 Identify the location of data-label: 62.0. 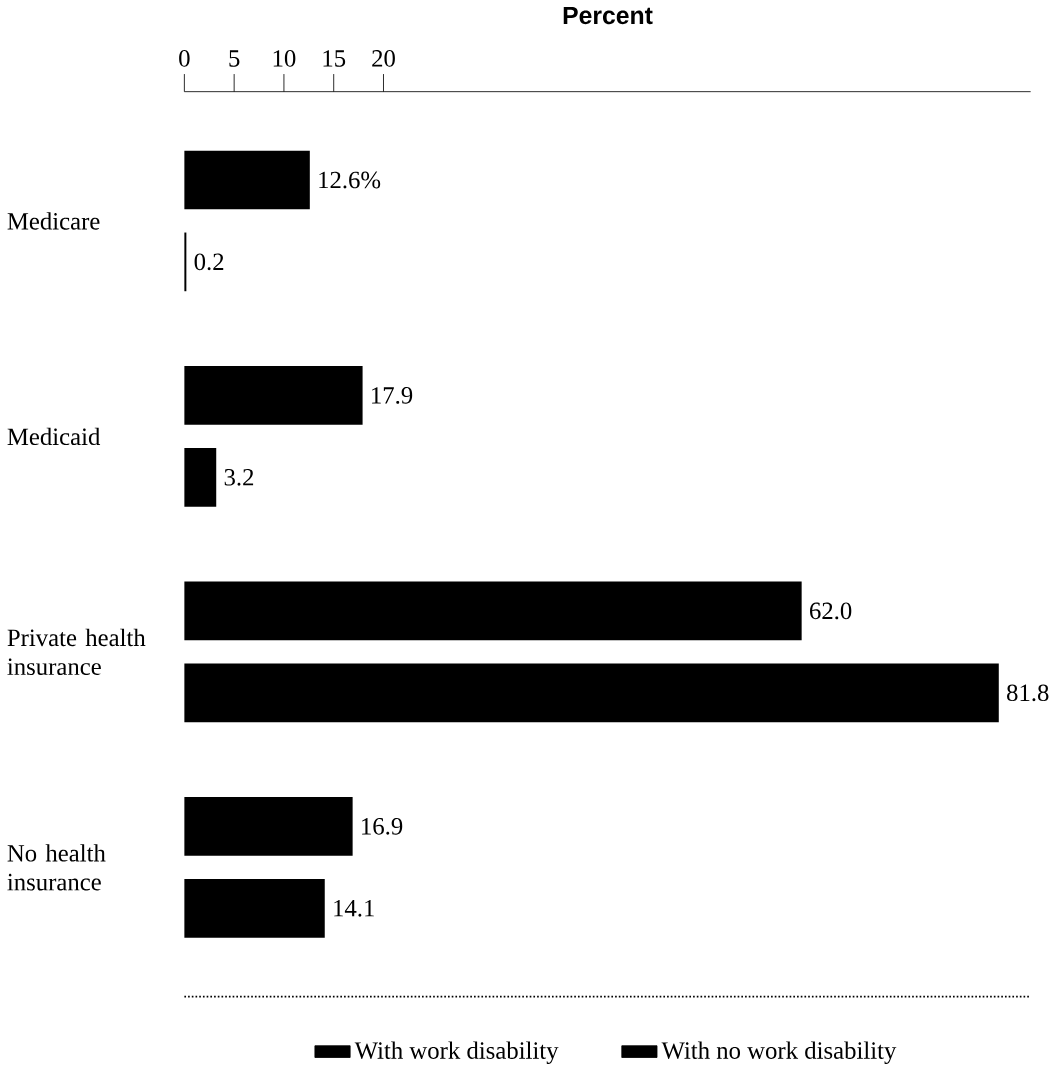
(830, 611).